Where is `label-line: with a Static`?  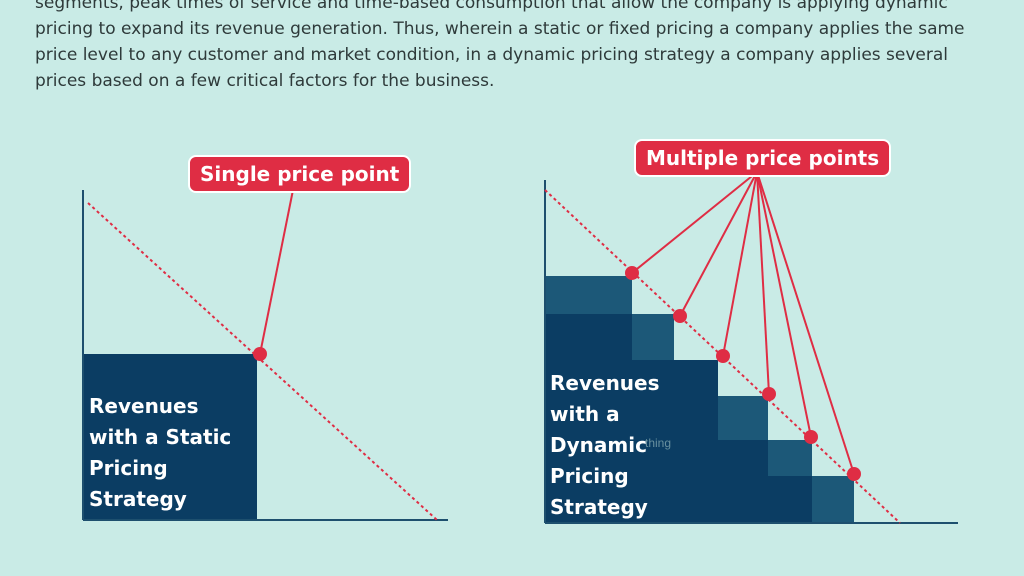 label-line: with a Static is located at coordinates (160, 437).